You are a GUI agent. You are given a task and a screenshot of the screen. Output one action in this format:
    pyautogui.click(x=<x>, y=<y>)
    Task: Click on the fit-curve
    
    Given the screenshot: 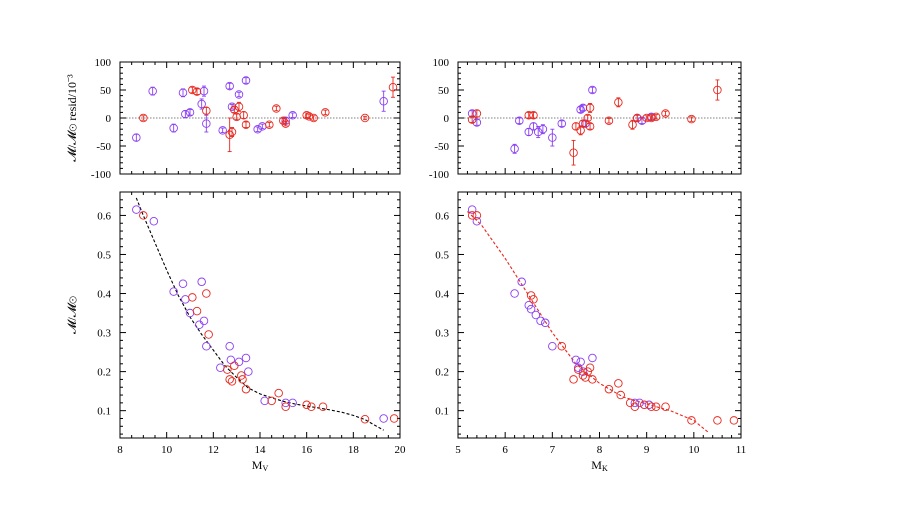 What is the action you would take?
    pyautogui.click(x=259, y=314)
    